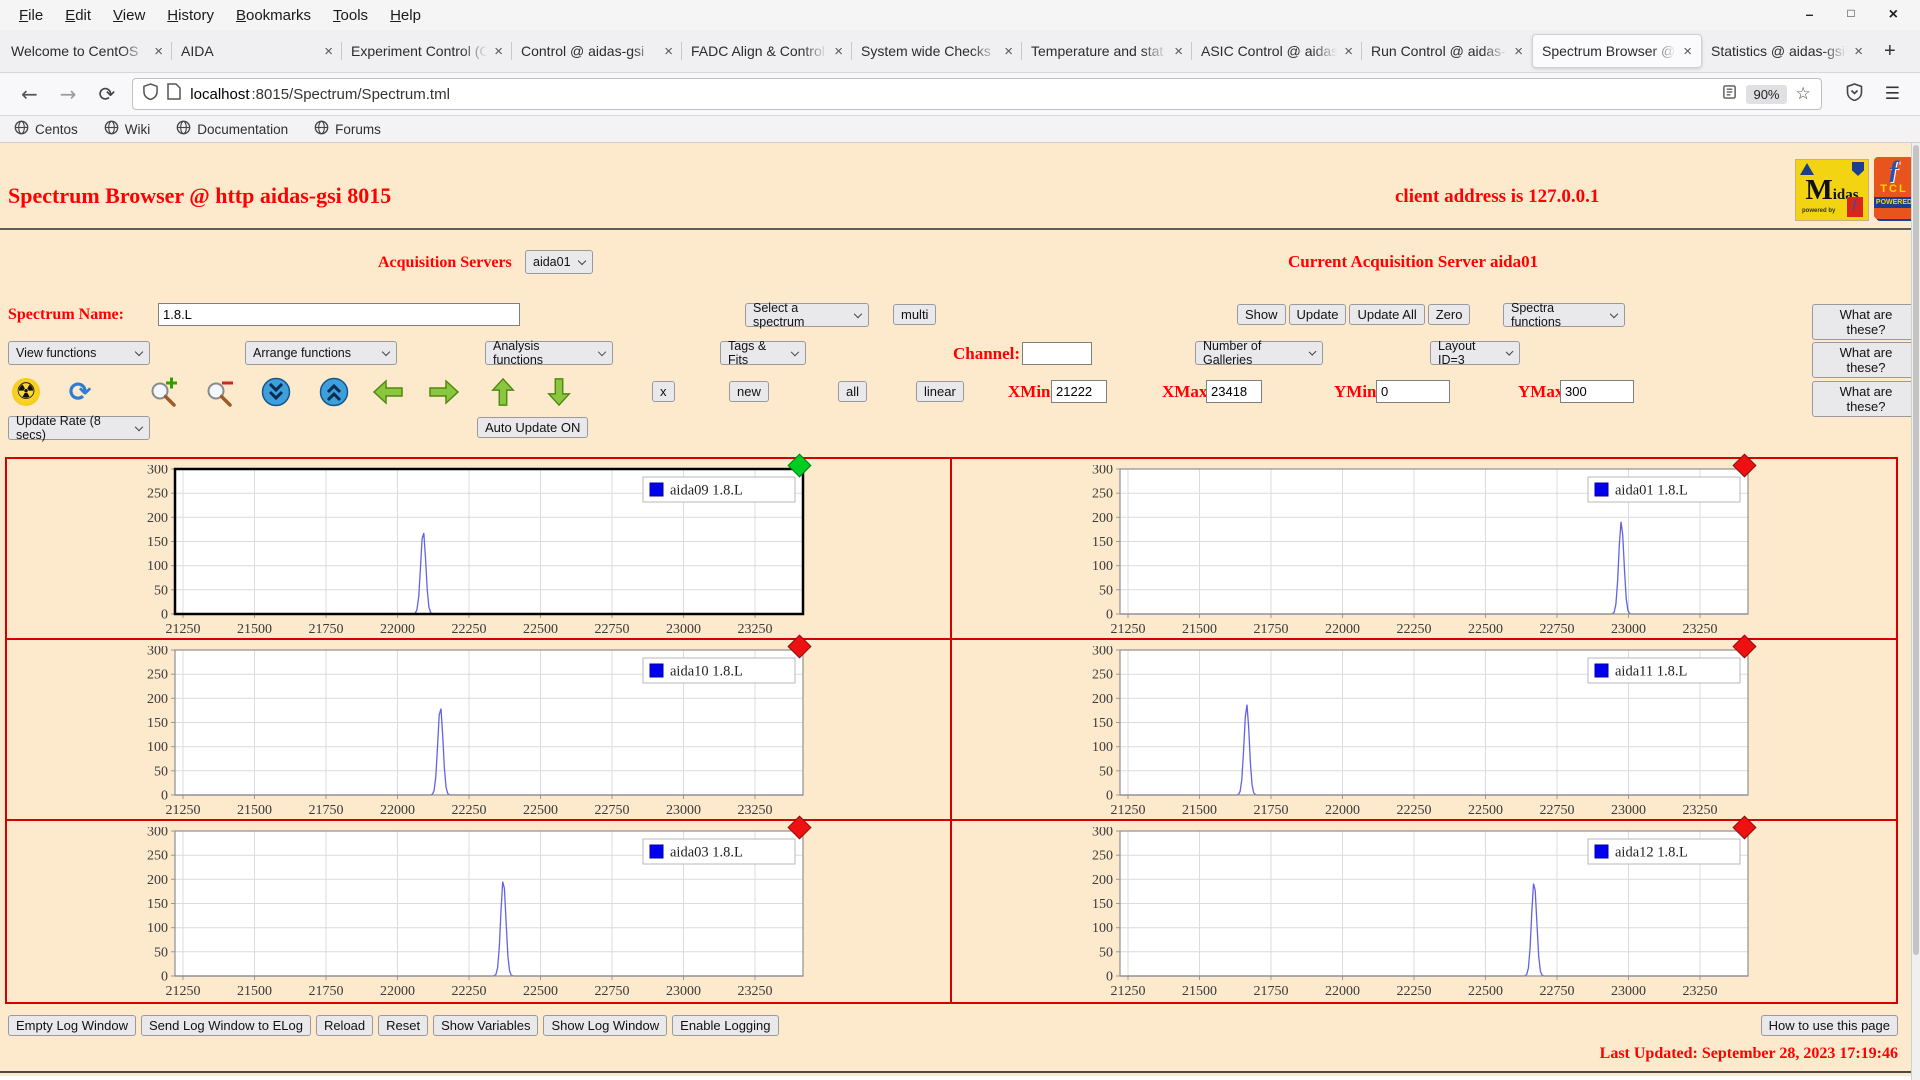 The image size is (1920, 1080). I want to click on tab-fadc-align-control: FADC Align & Control ×, so click(766, 51).